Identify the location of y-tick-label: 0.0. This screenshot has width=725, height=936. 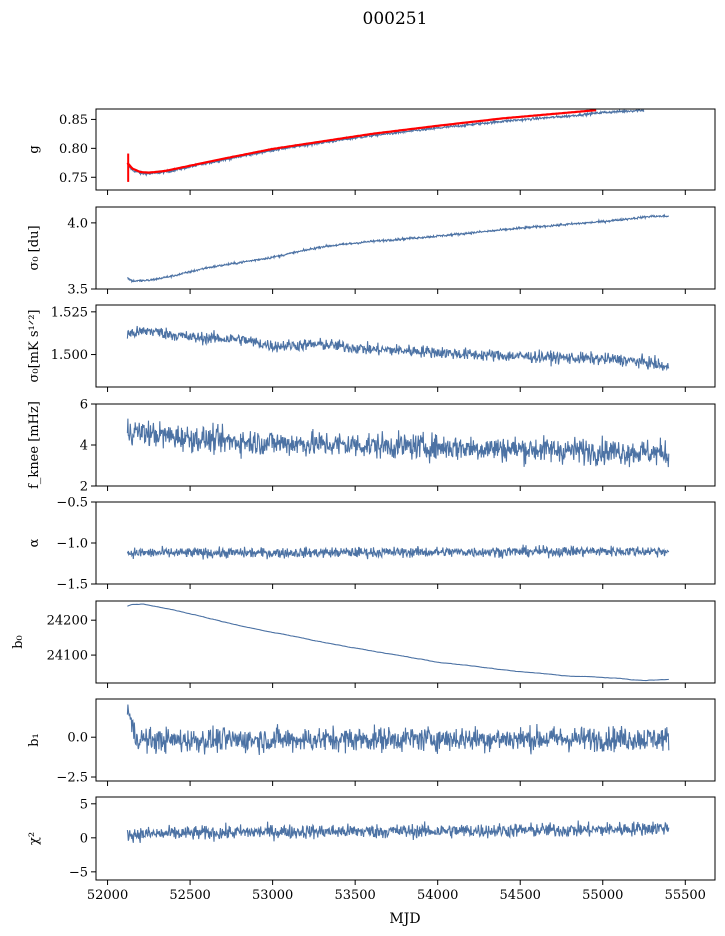
(77, 738).